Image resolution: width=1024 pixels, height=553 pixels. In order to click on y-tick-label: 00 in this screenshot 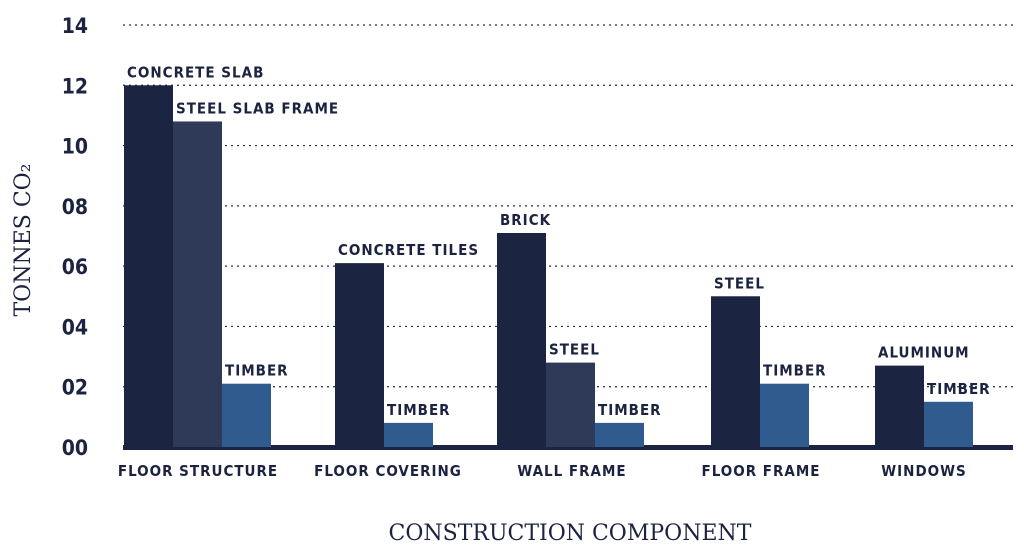, I will do `click(75, 448)`.